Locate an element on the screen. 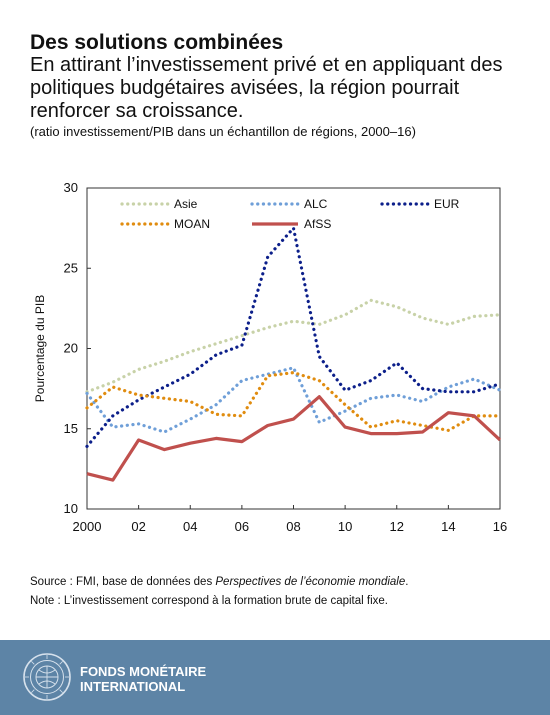 This screenshot has width=550, height=715. y-tick-label: 20 is located at coordinates (71, 348).